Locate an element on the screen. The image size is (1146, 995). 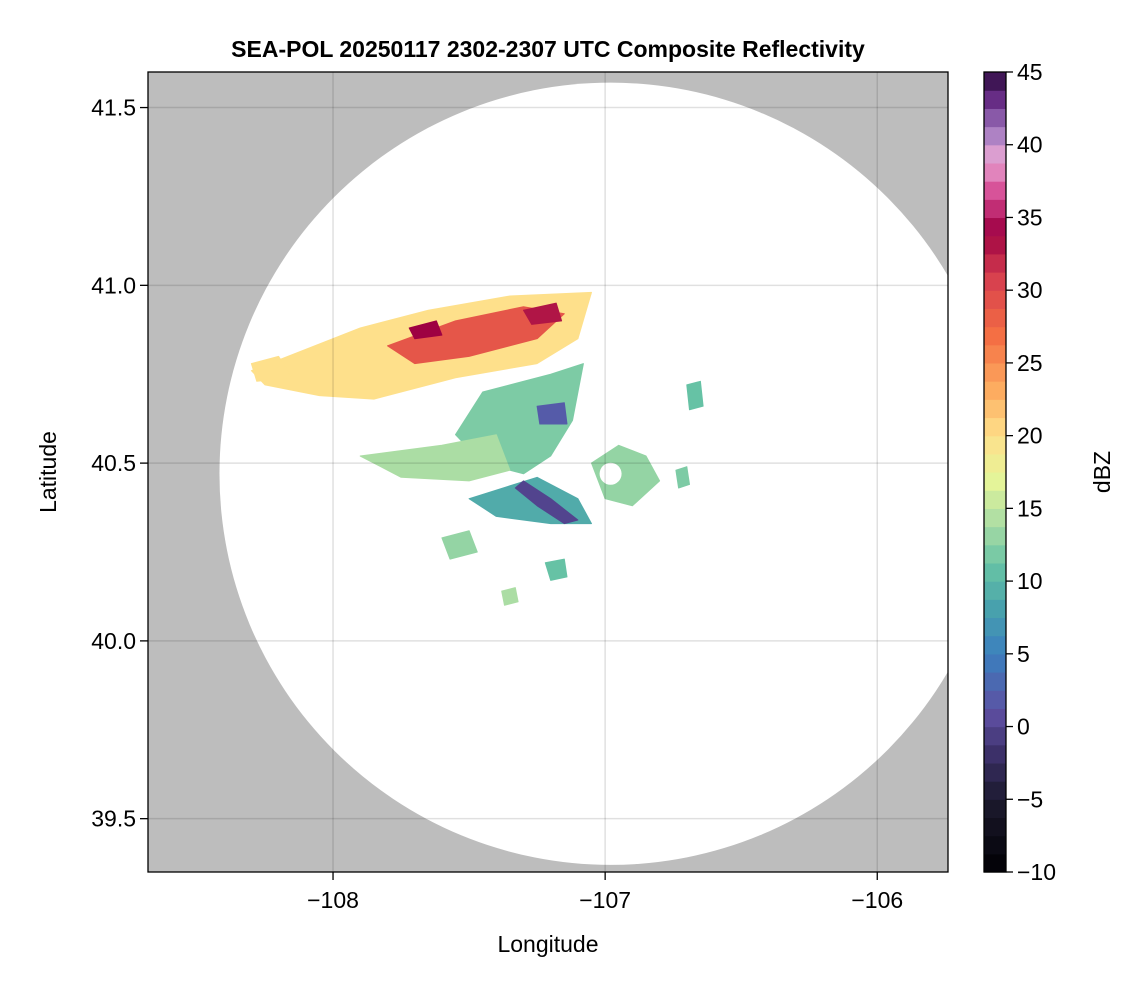
colorbar-tick-label: 0 is located at coordinates (1023, 727).